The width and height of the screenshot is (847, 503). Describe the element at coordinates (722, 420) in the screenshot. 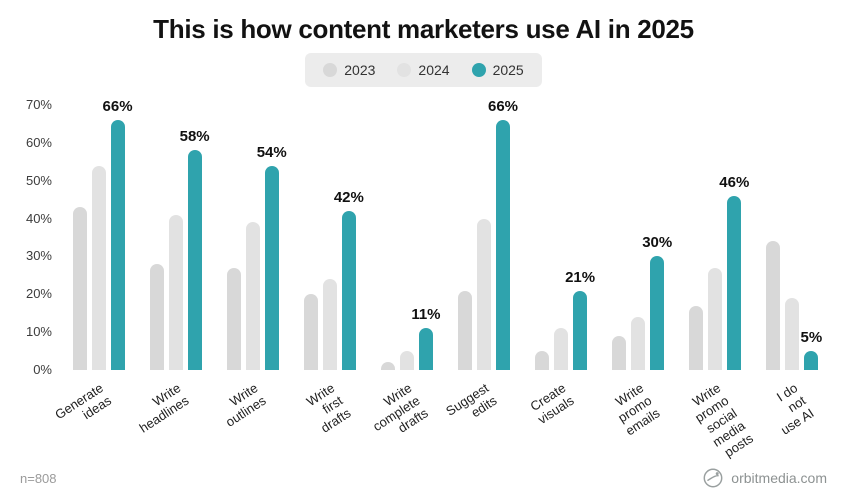

I see `x-axis-category-label: Write promo social media posts` at that location.